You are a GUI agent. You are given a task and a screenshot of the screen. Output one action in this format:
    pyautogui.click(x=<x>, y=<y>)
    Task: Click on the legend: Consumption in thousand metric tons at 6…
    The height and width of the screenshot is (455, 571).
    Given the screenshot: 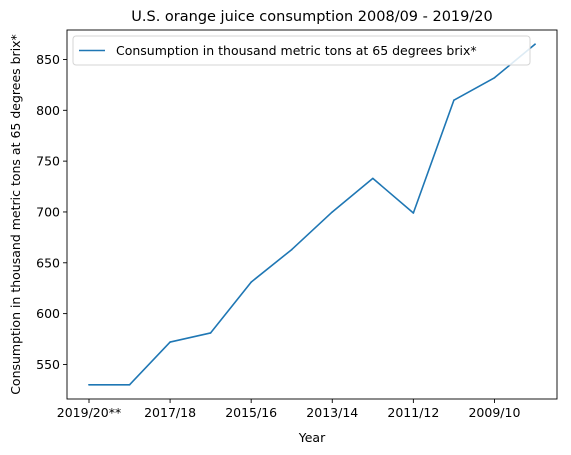 What is the action you would take?
    pyautogui.click(x=301, y=50)
    